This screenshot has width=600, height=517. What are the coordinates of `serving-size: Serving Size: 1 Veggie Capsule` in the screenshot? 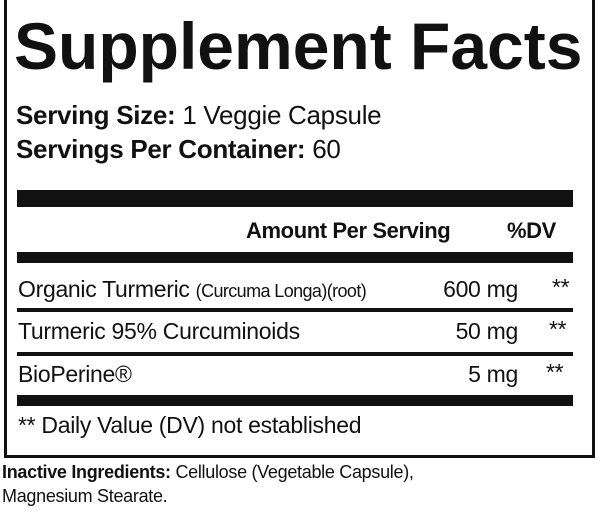 It's located at (199, 115).